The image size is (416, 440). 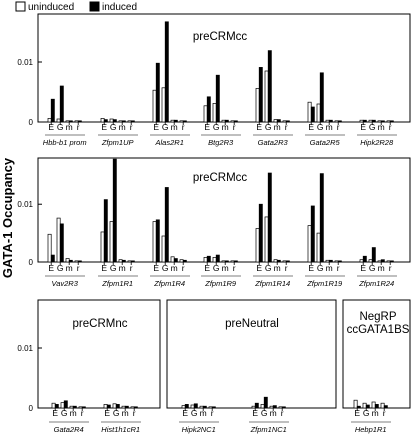 What do you see at coordinates (272, 283) in the screenshot?
I see `group-label: Zfpm1R14` at bounding box center [272, 283].